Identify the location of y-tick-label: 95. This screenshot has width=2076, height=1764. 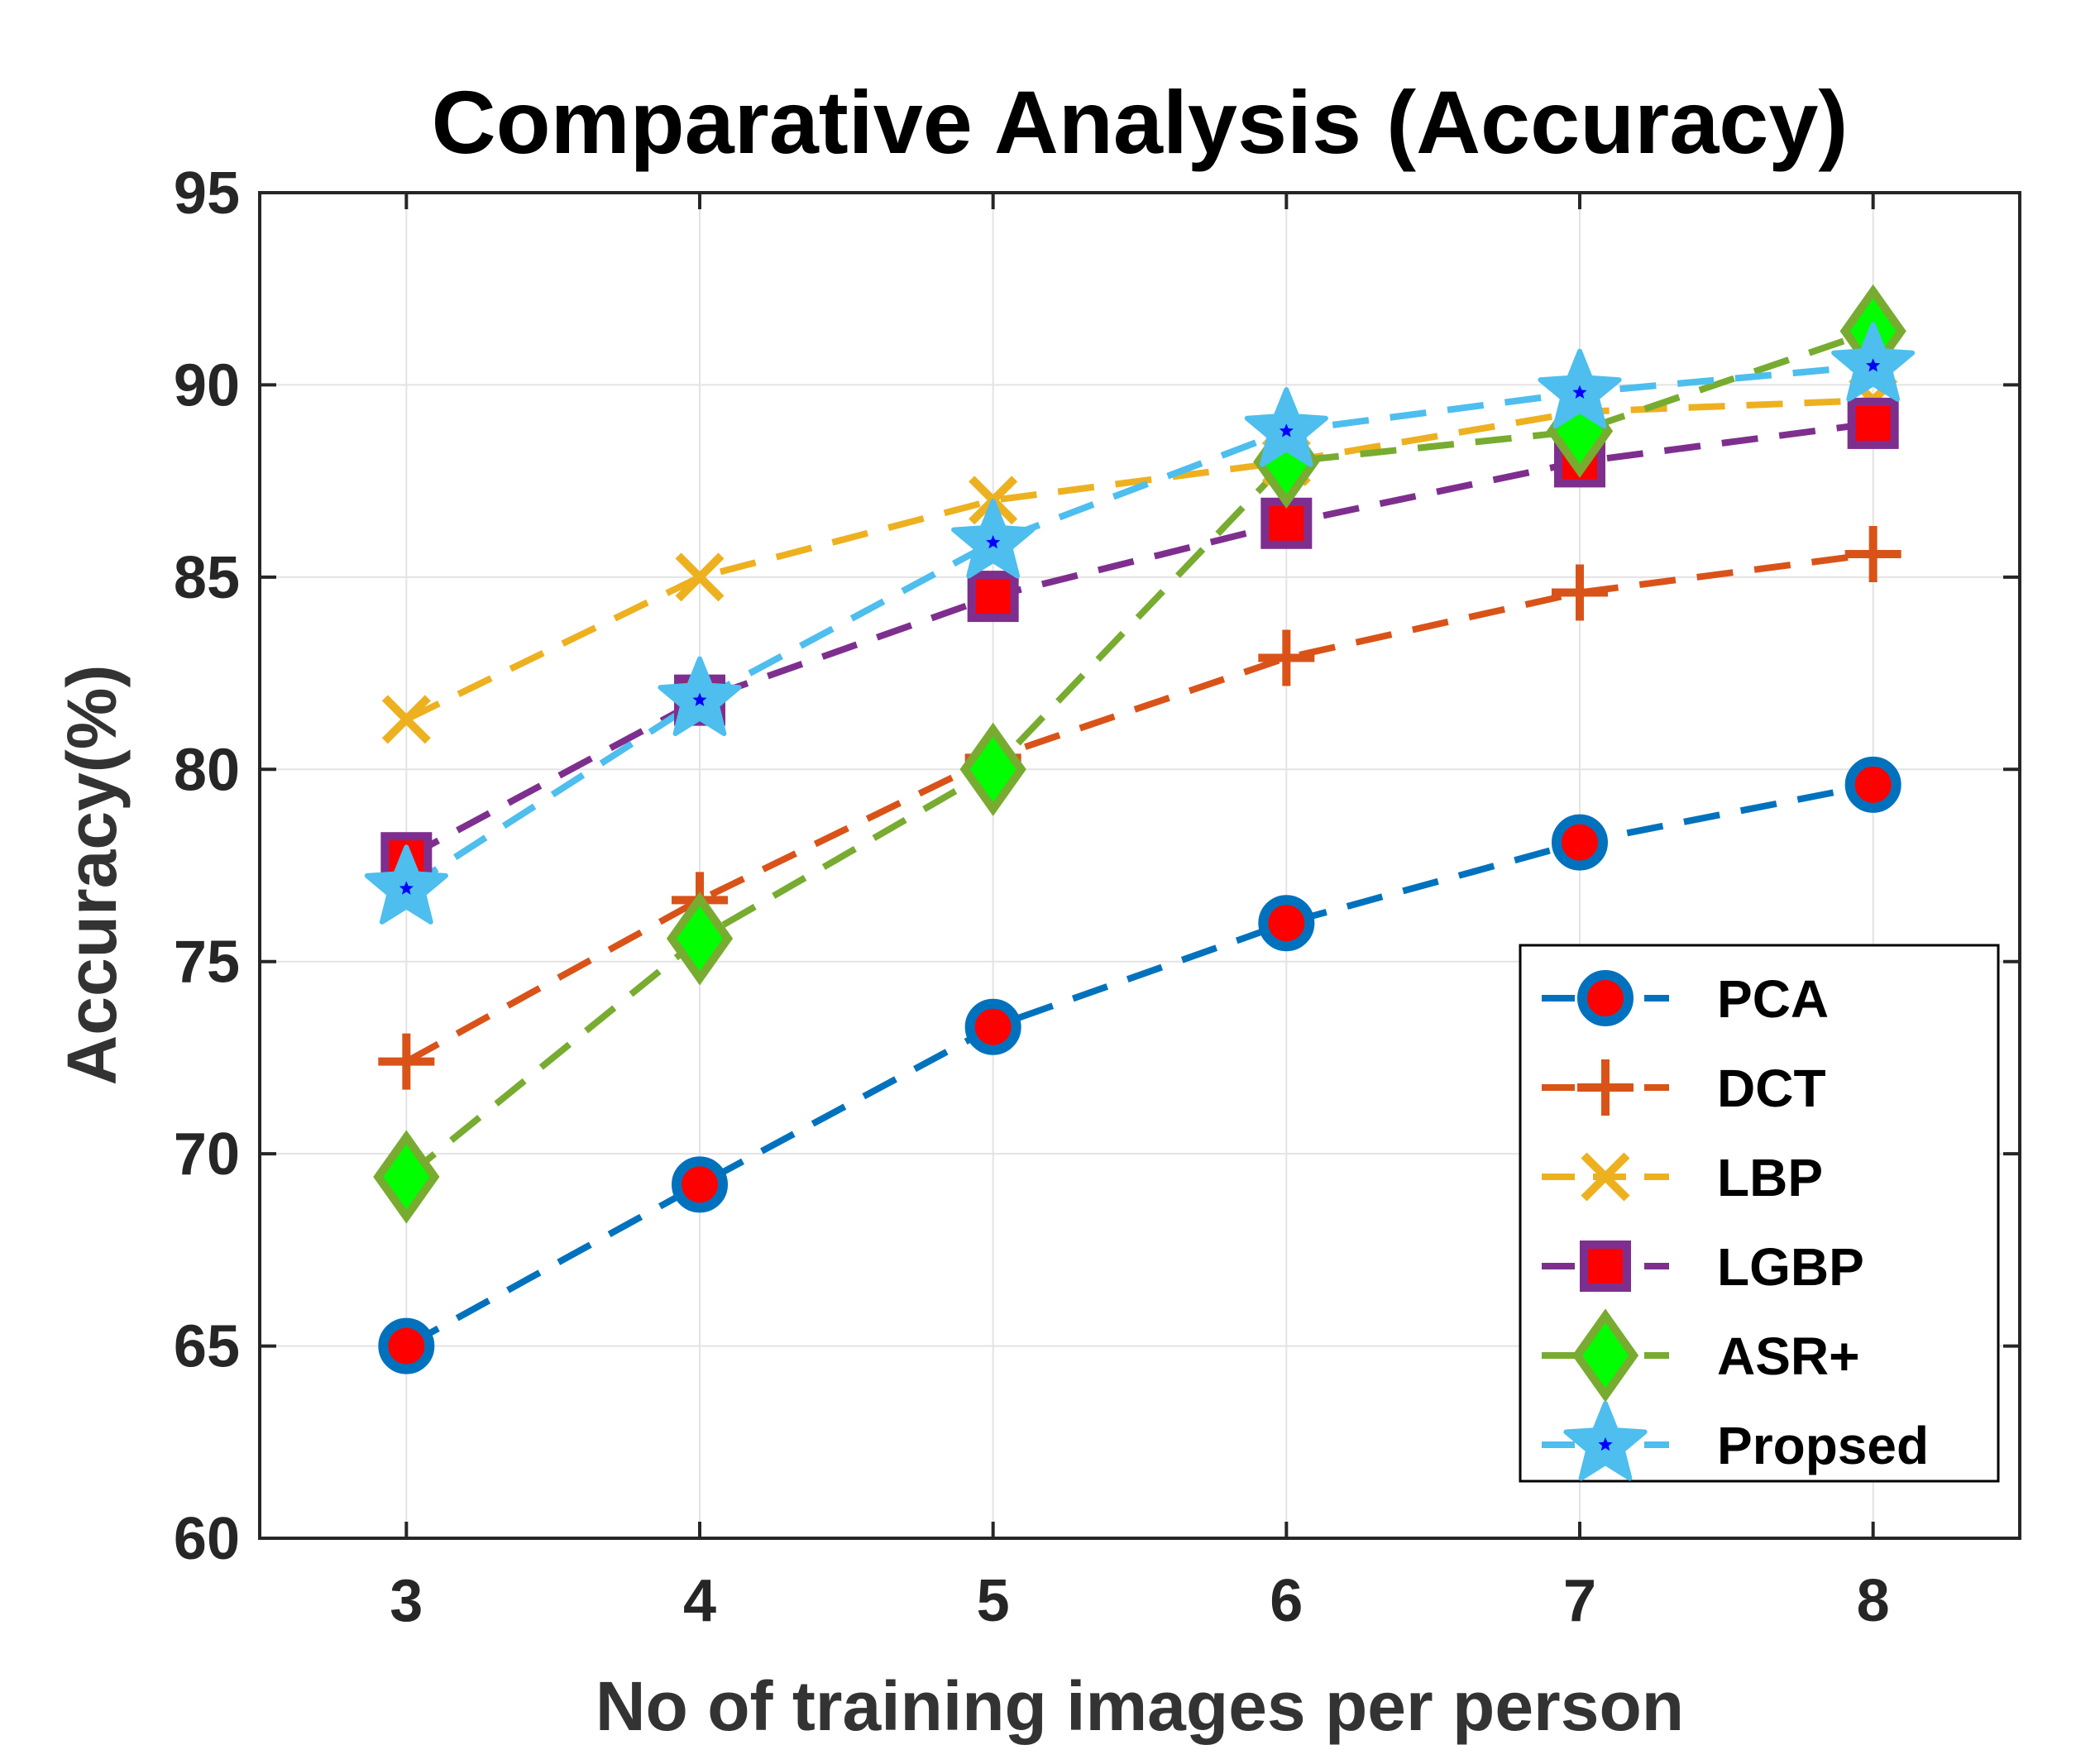
(207, 193).